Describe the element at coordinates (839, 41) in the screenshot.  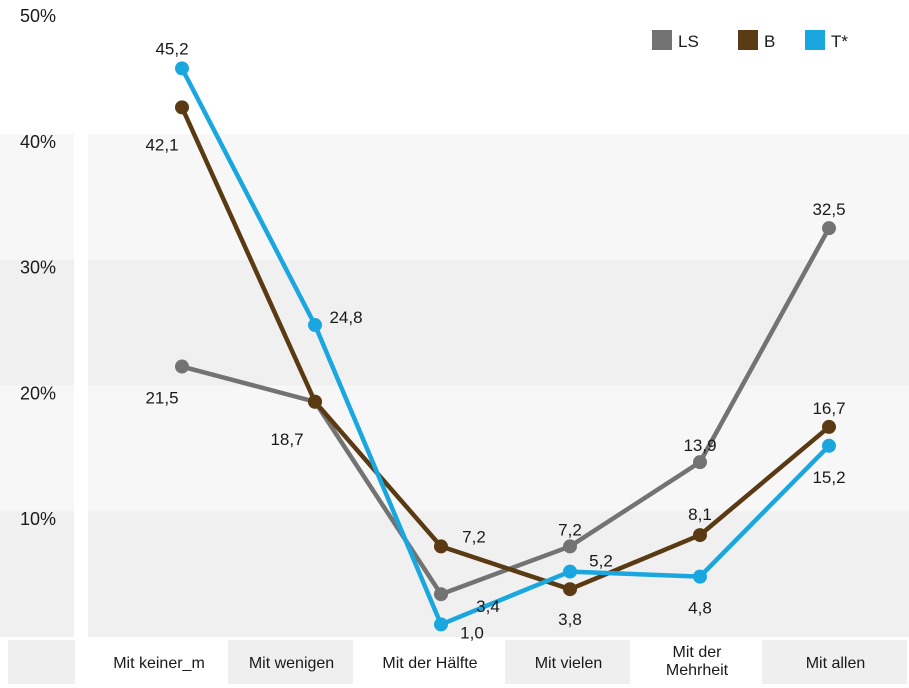
I see `legend-label: T*` at that location.